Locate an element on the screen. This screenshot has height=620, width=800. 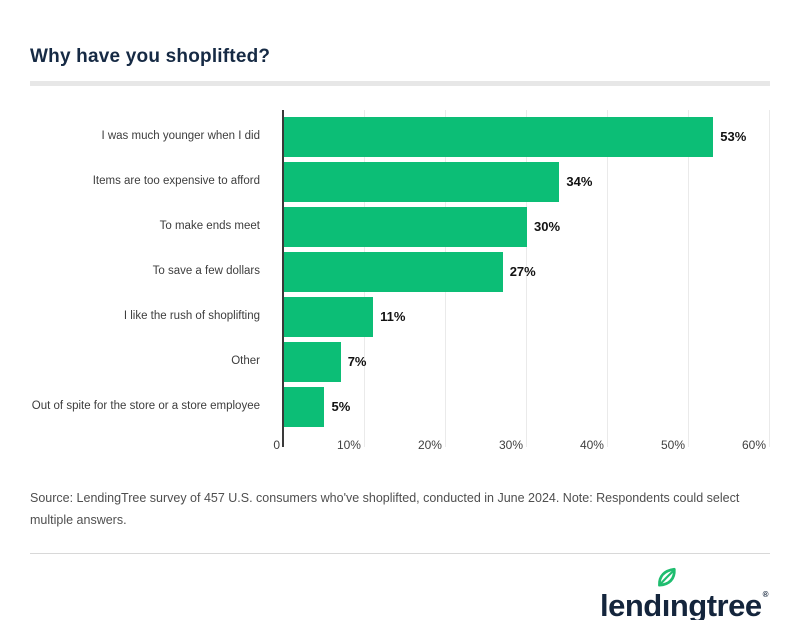
logo-i: ı is located at coordinates (666, 593).